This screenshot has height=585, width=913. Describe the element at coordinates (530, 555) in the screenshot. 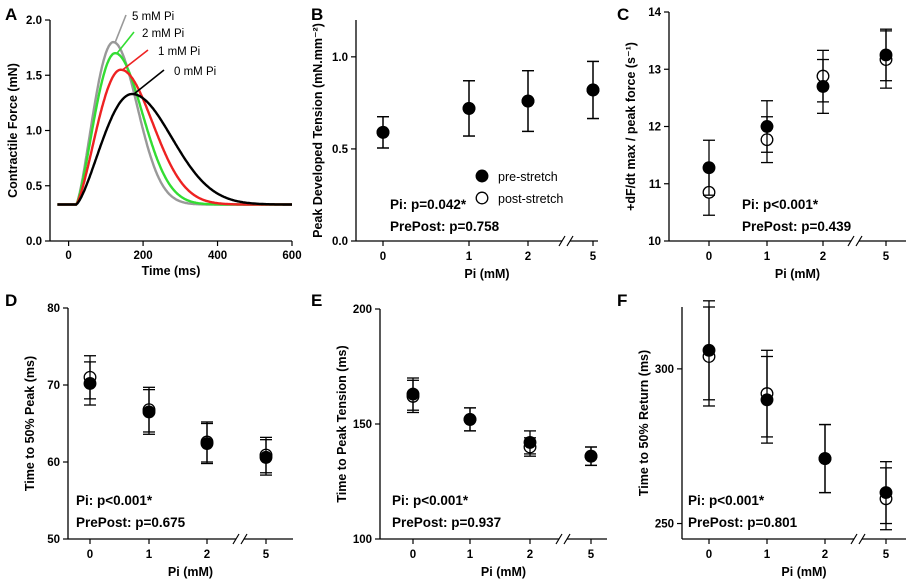

I see `e-x-tick-label: 2` at that location.